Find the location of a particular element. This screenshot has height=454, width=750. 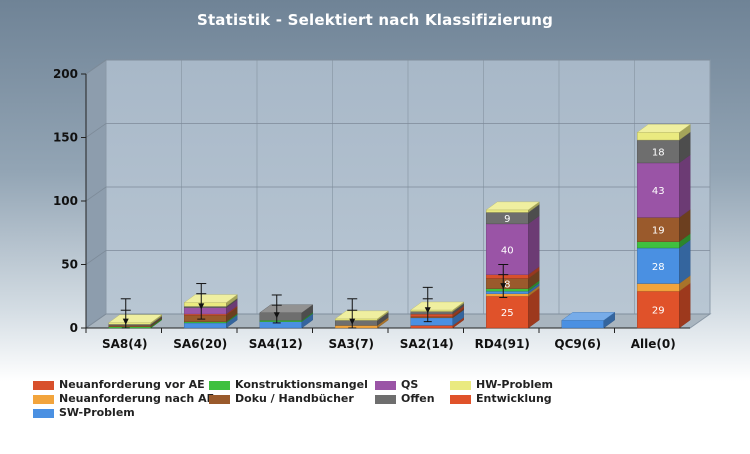

data-label: 18 is located at coordinates (658, 152).